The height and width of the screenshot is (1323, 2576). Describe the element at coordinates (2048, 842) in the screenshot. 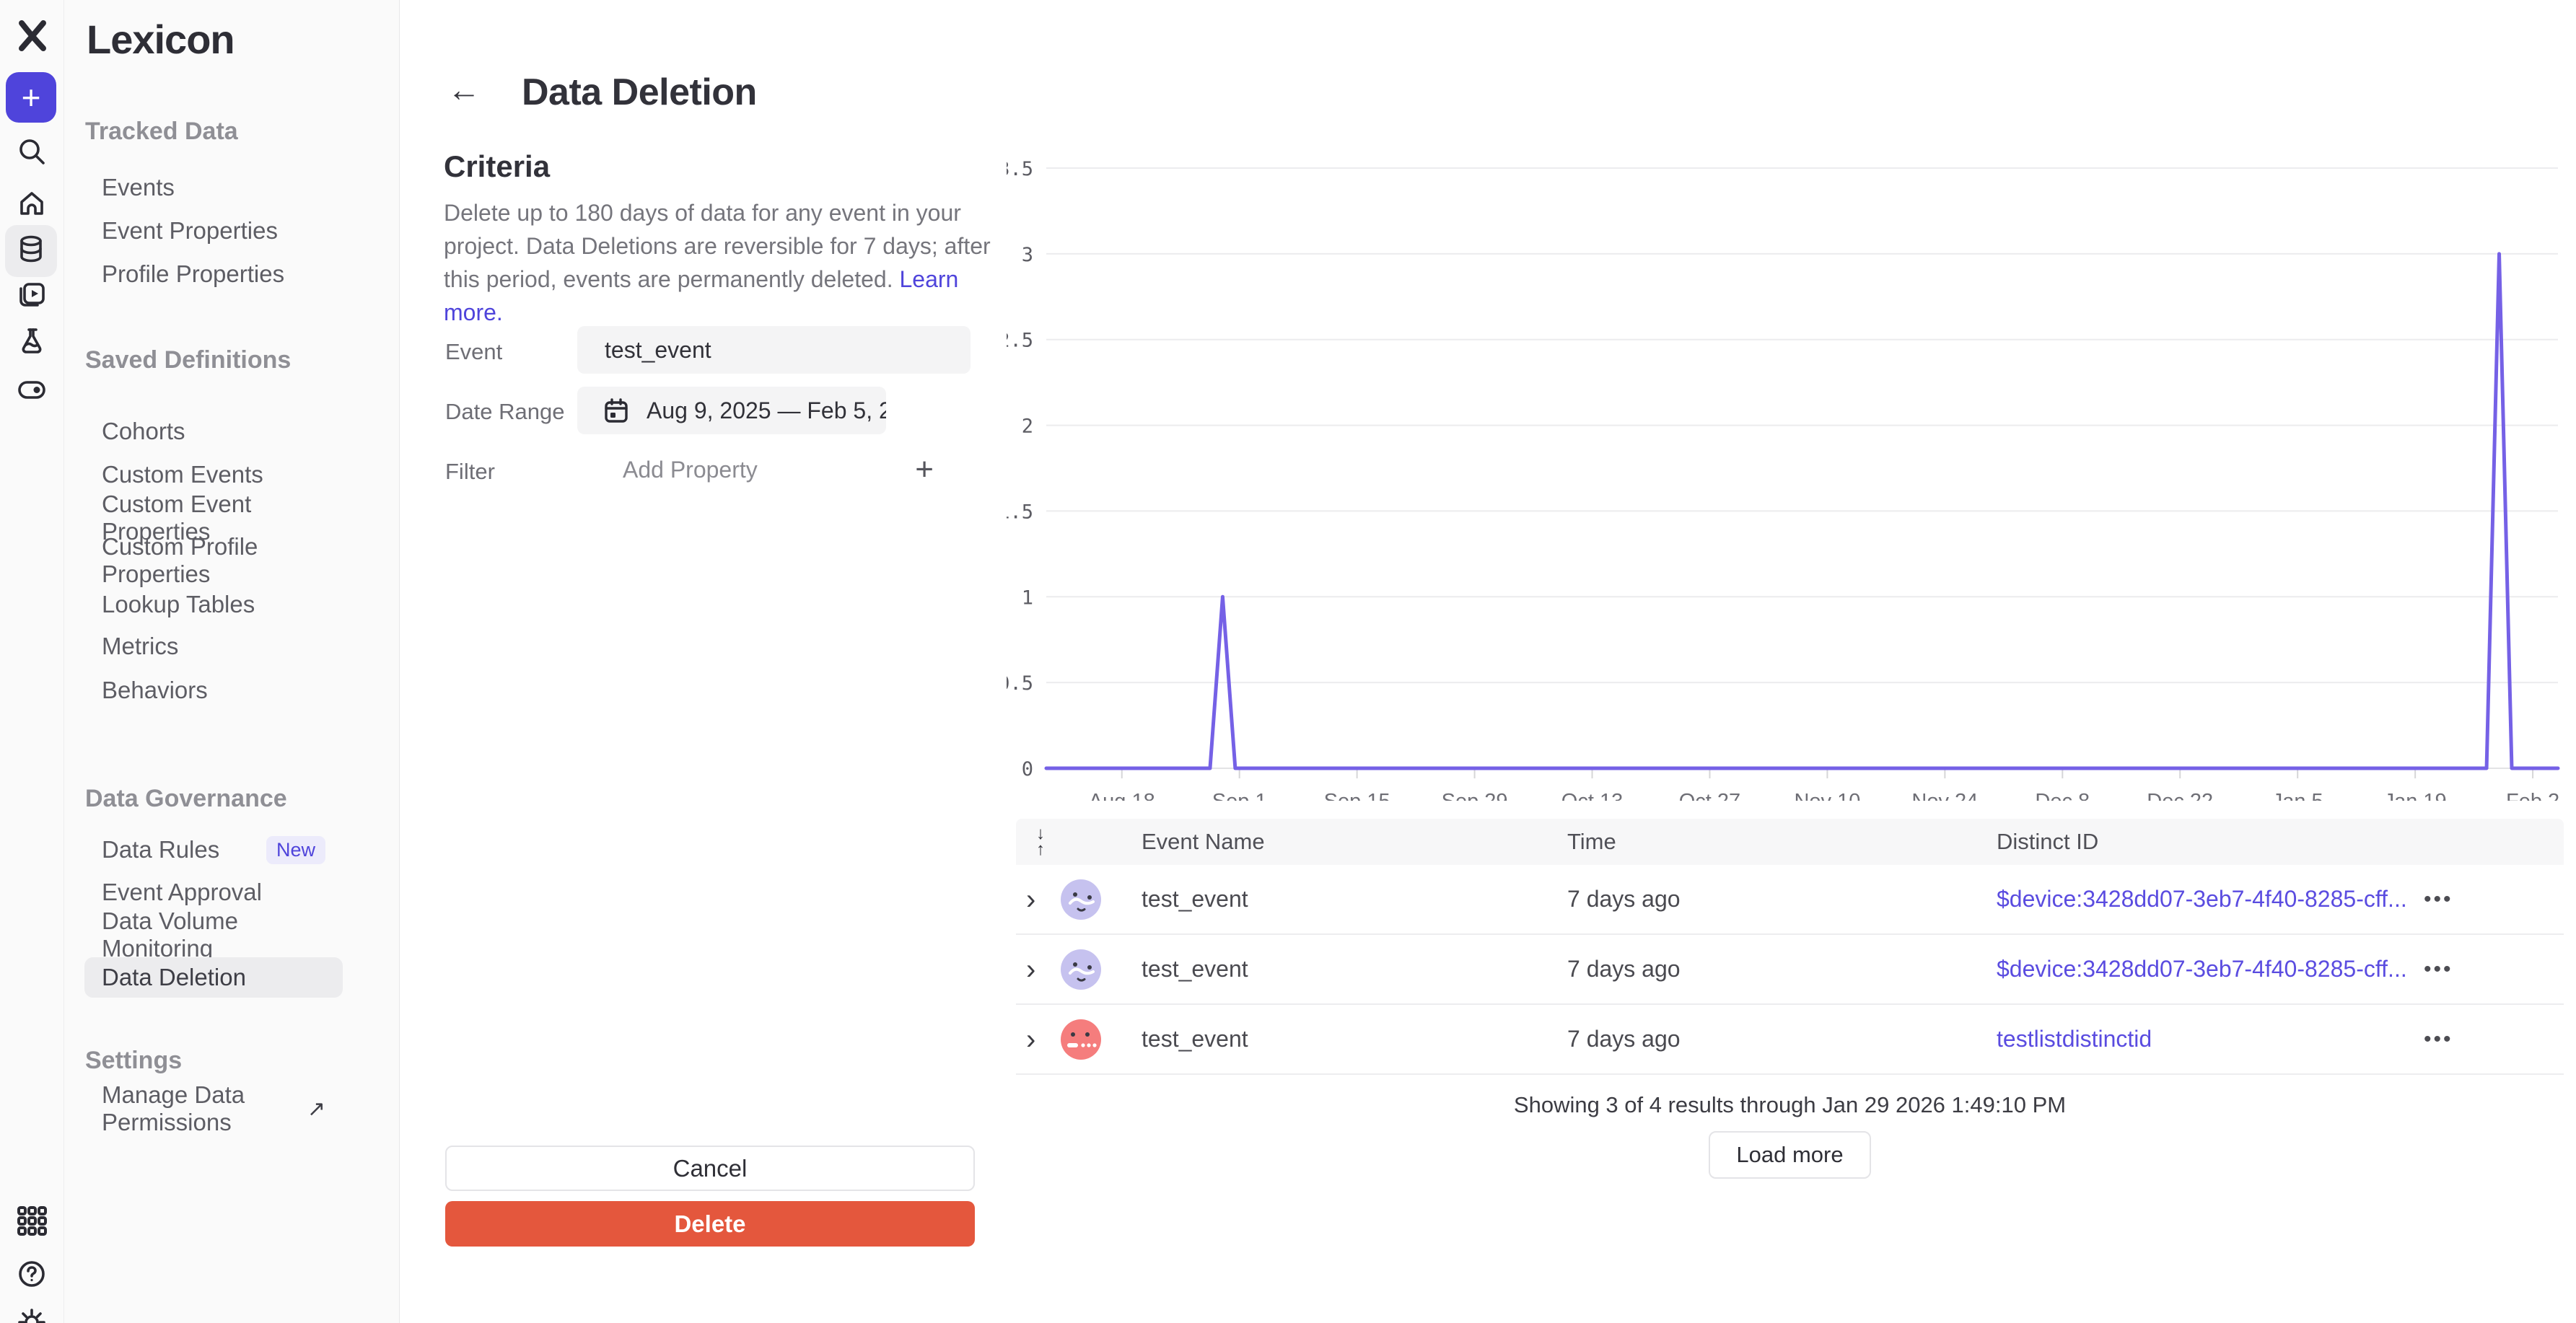

I see `column-header-distinct-id: Distinct ID` at that location.